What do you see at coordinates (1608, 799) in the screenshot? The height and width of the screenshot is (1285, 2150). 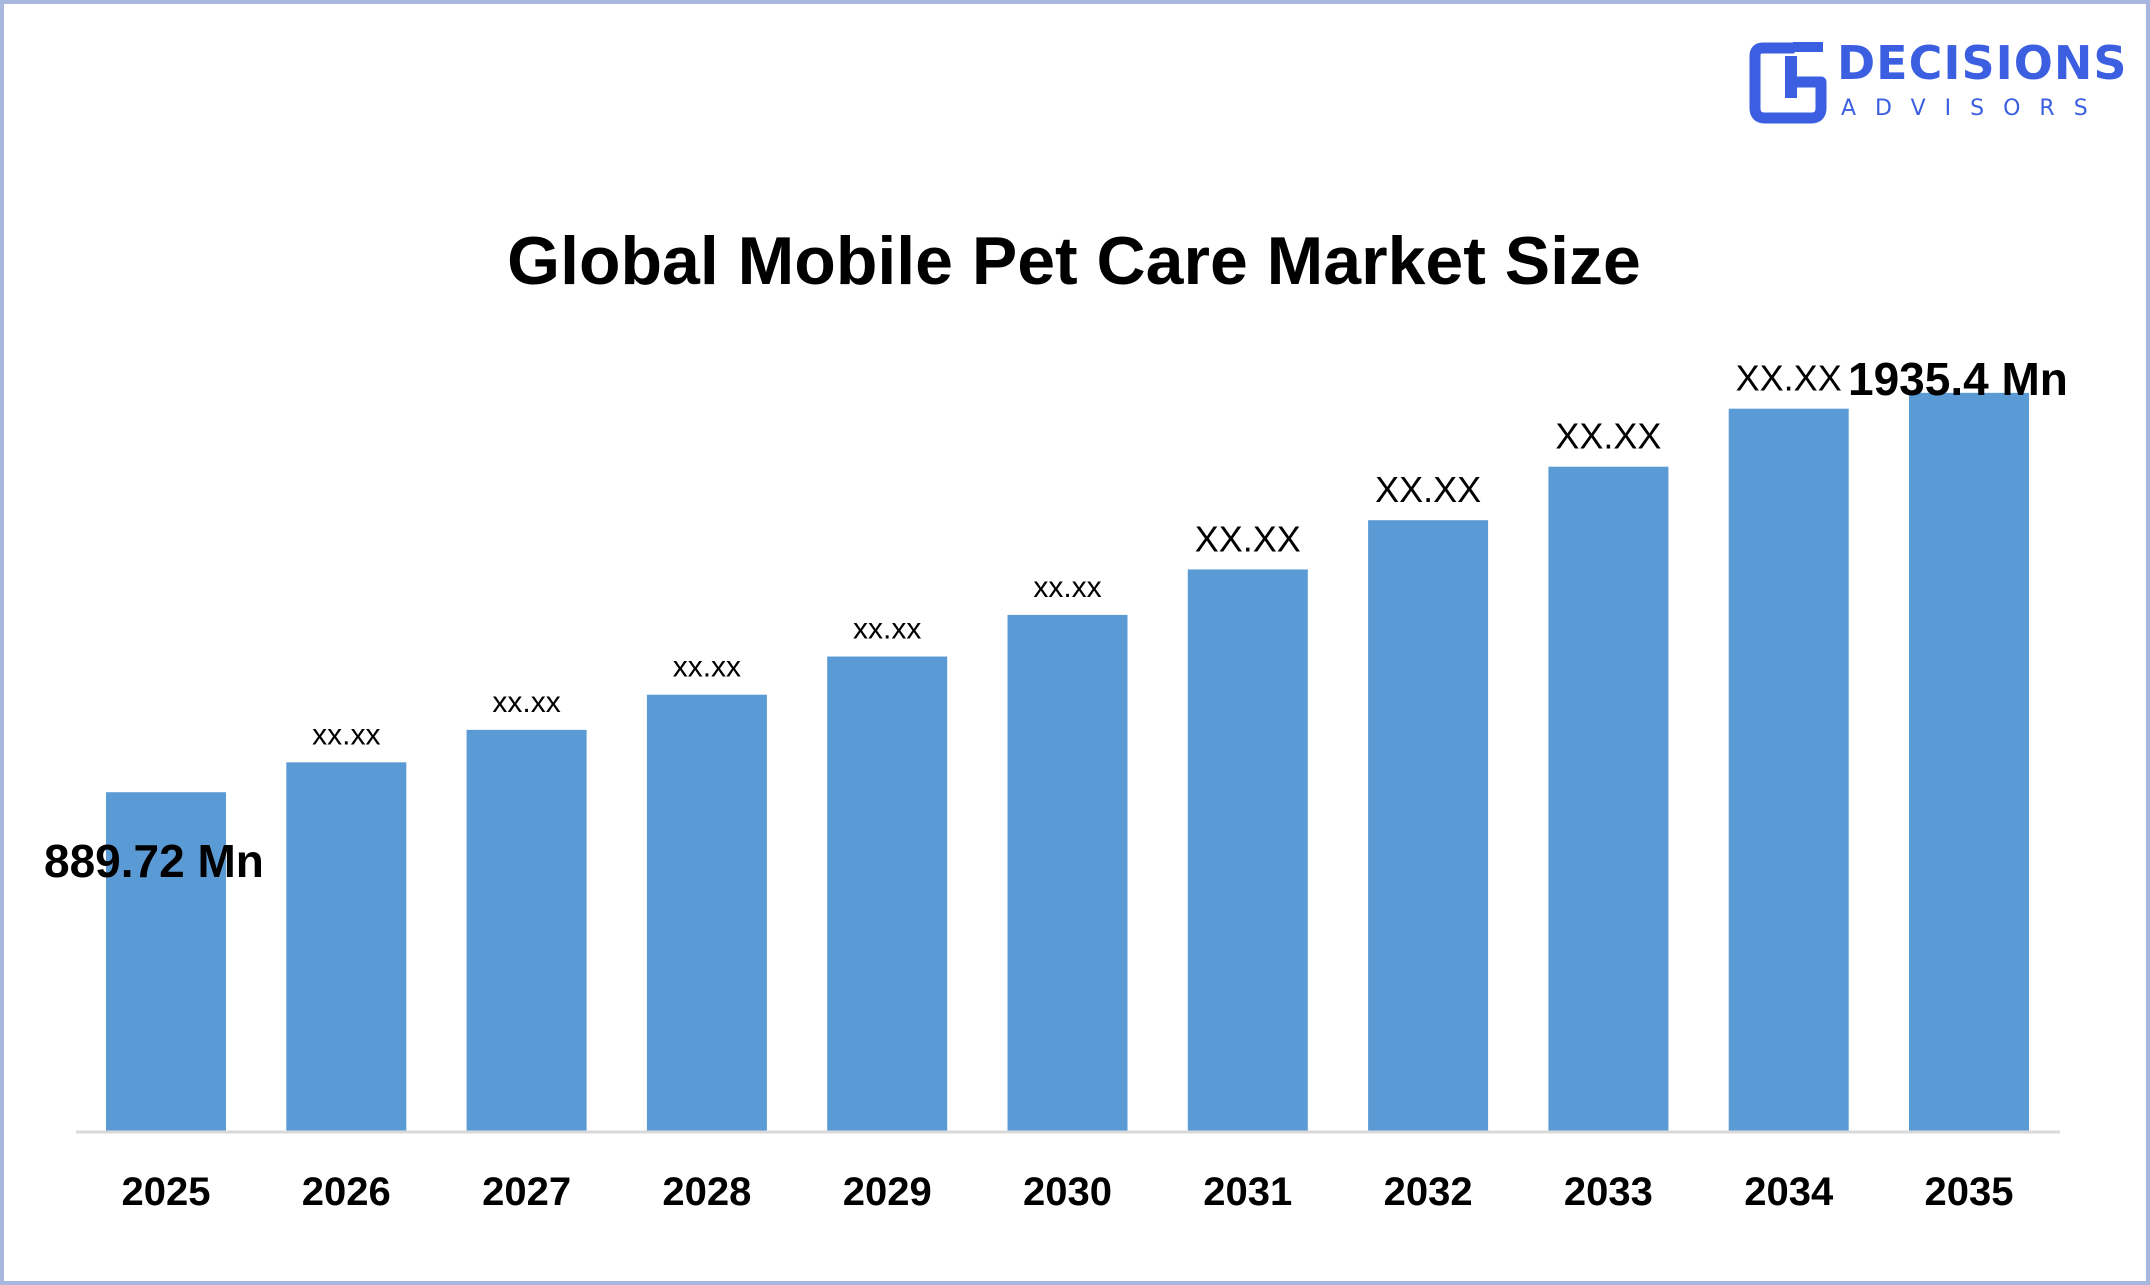 I see `bar-2033` at bounding box center [1608, 799].